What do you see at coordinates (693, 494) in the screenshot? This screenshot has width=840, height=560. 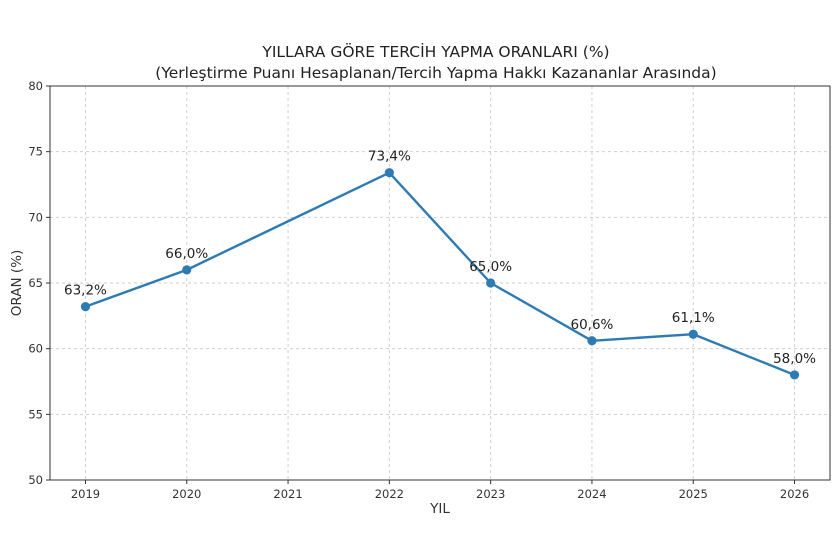 I see `x-tick-label: 2025` at bounding box center [693, 494].